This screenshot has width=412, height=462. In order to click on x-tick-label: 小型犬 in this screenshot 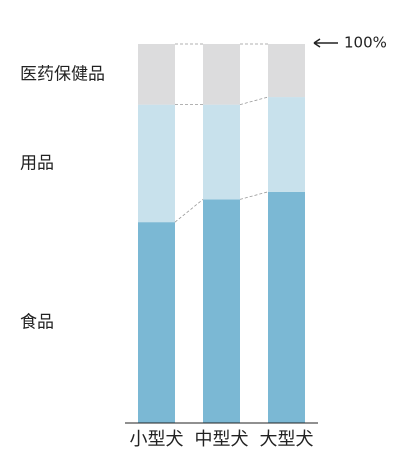, I will do `click(157, 439)`.